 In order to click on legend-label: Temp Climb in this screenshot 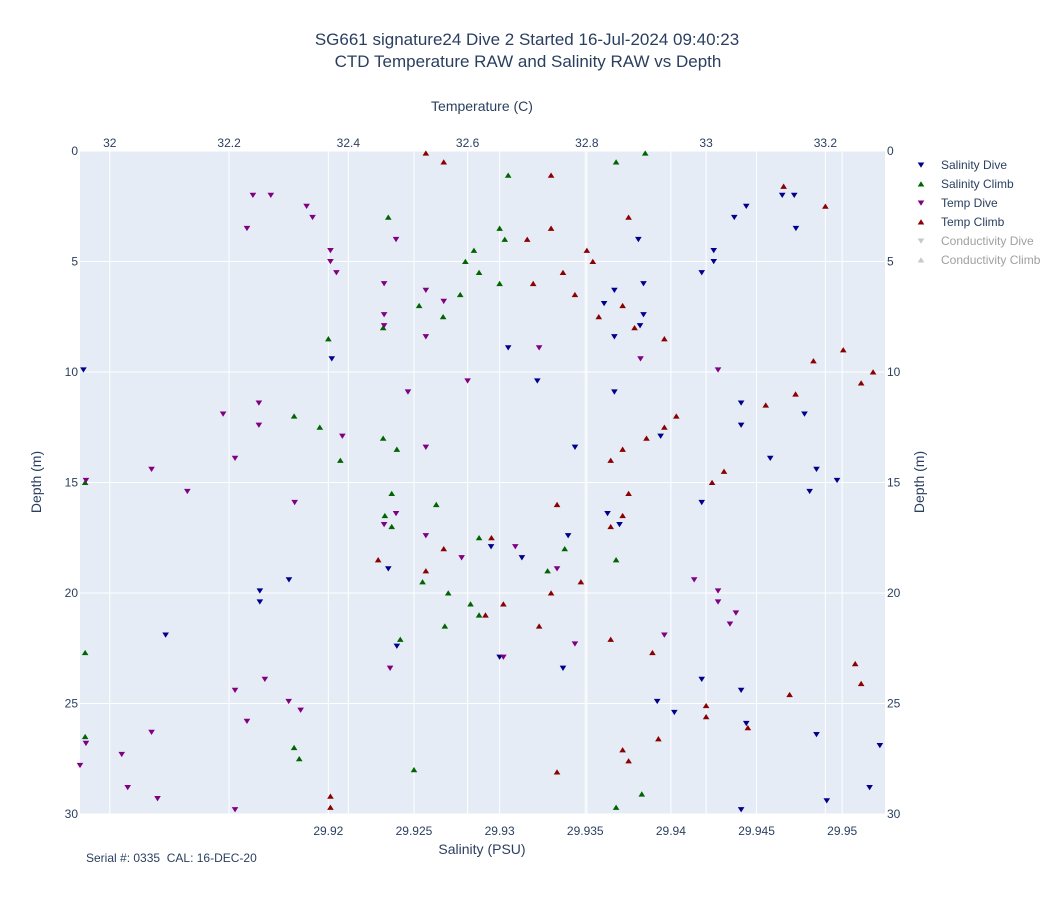, I will do `click(973, 222)`.